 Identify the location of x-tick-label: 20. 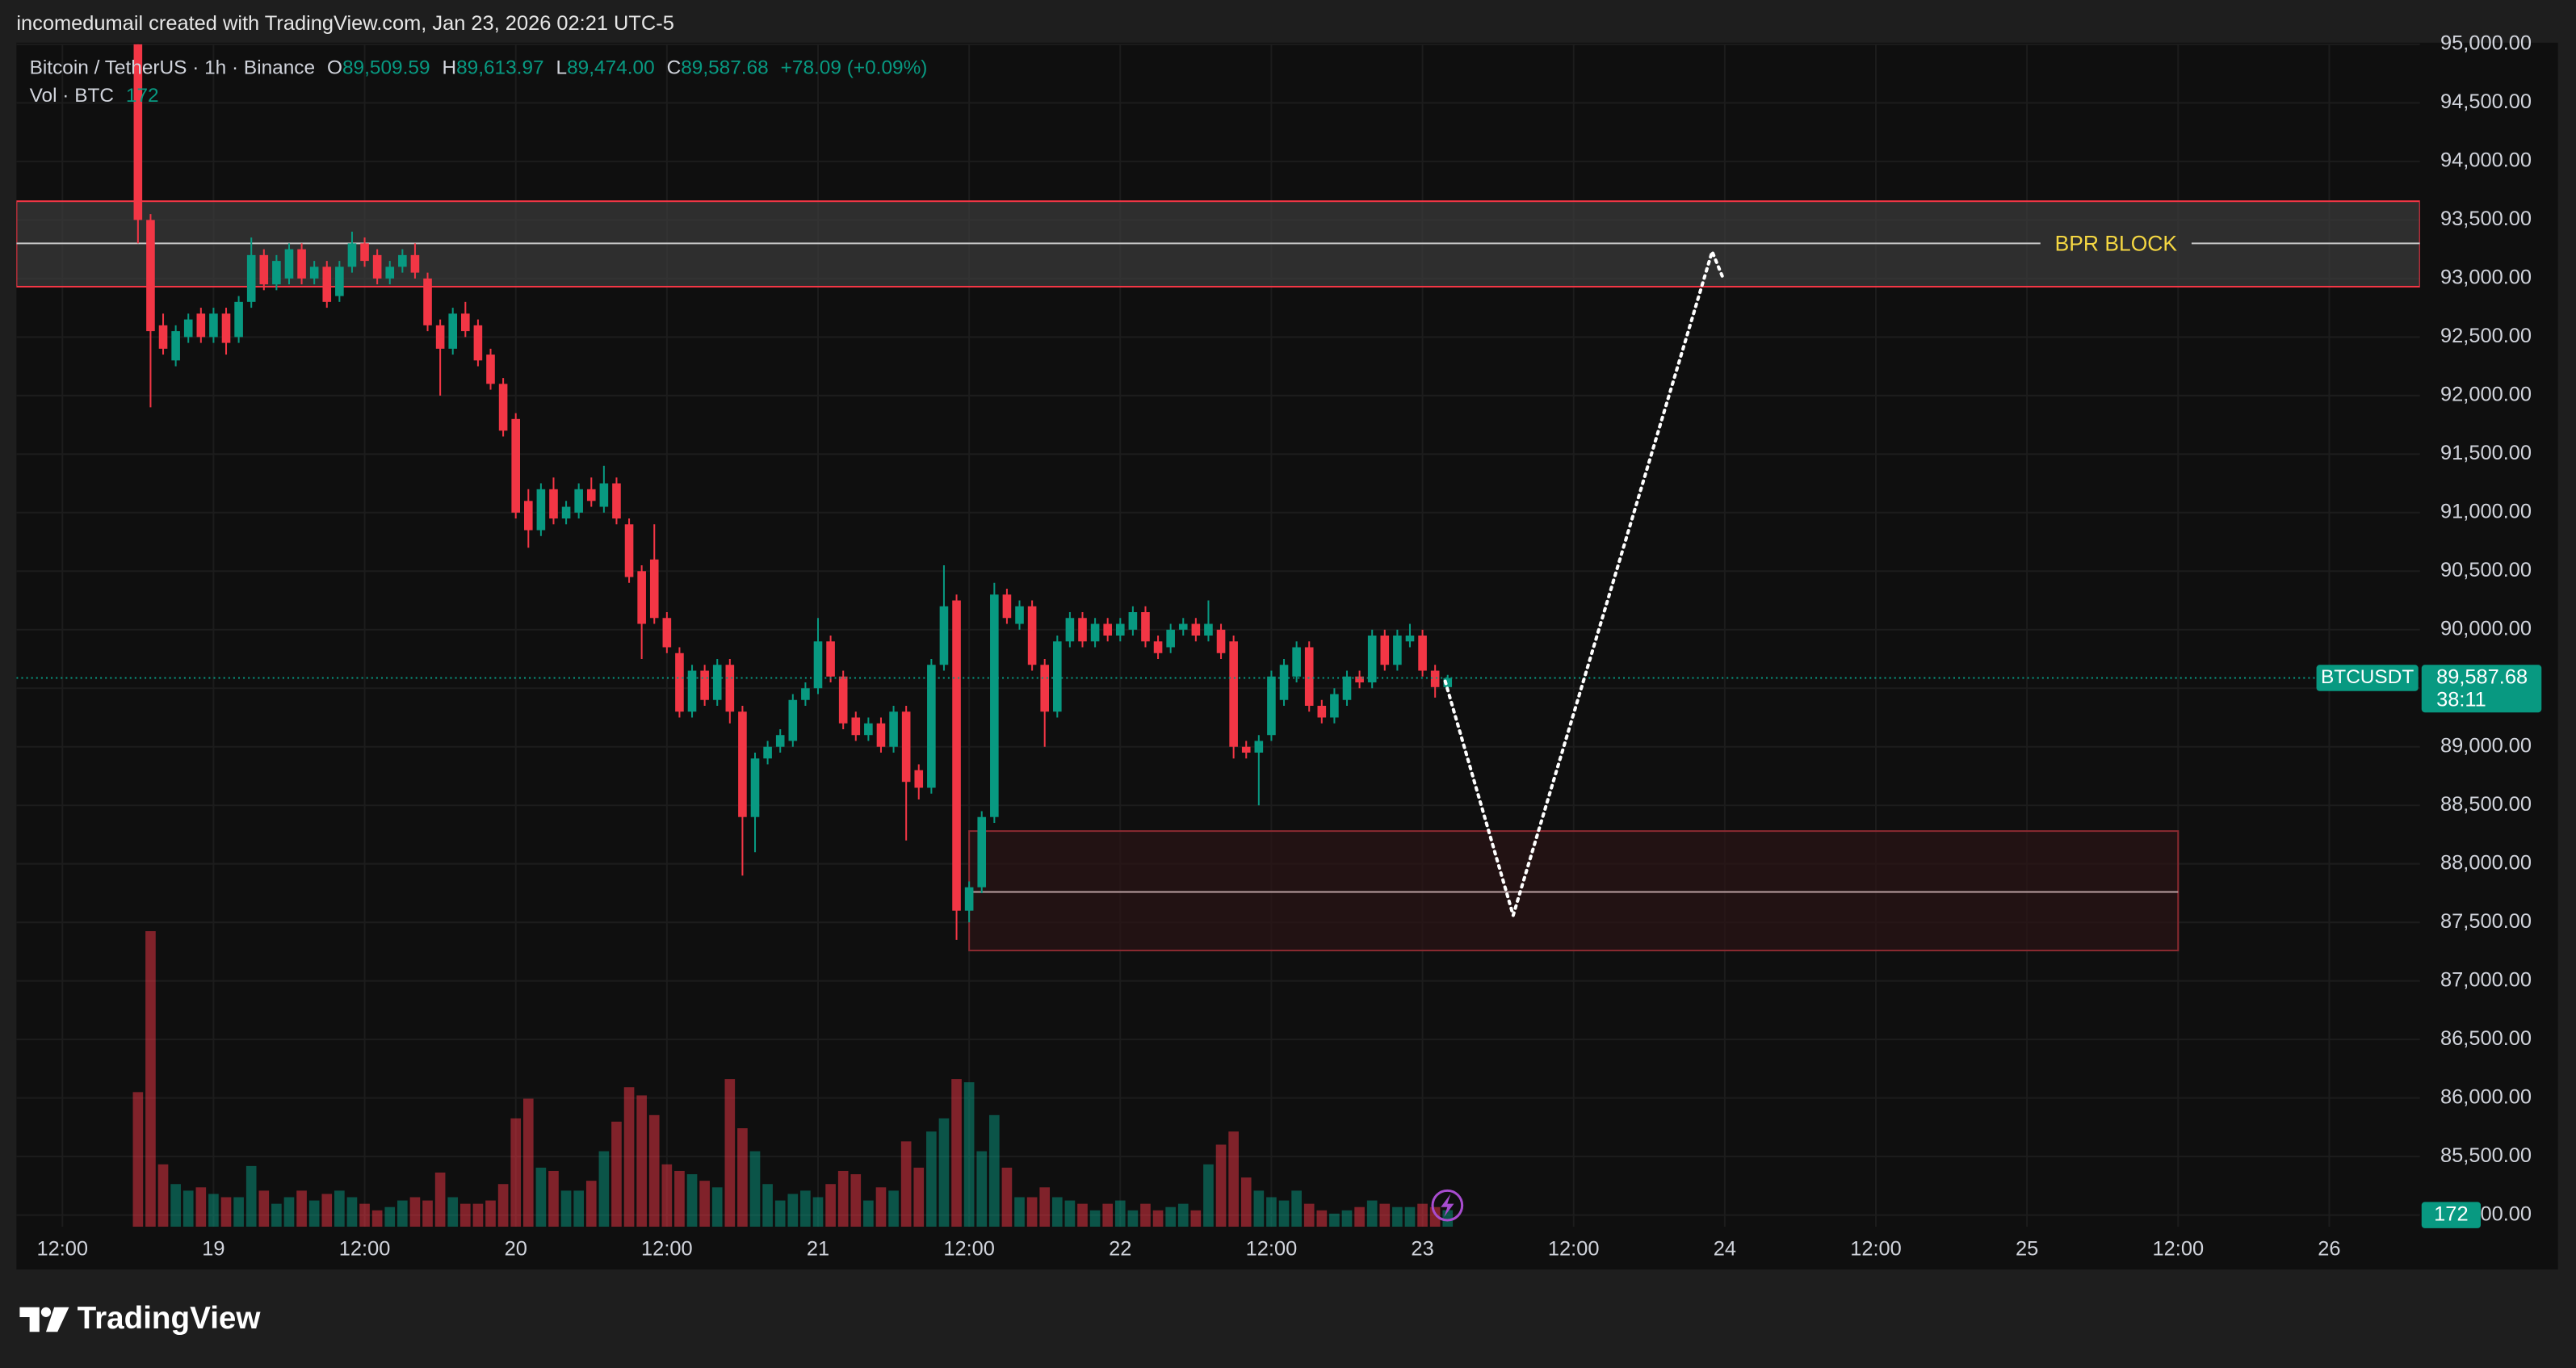
(516, 1248).